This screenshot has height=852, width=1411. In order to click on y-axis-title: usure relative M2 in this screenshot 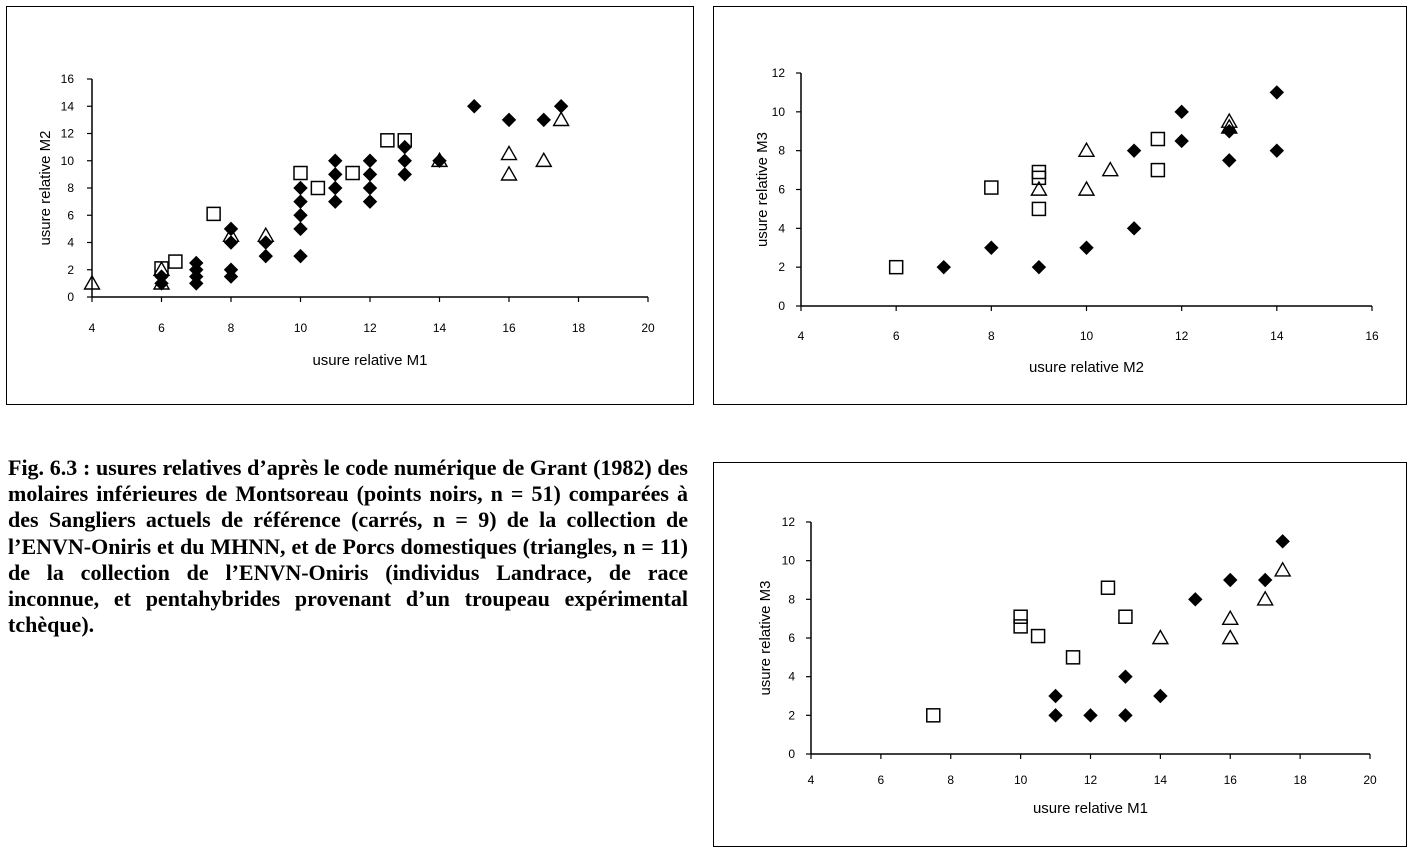, I will do `click(45, 187)`.